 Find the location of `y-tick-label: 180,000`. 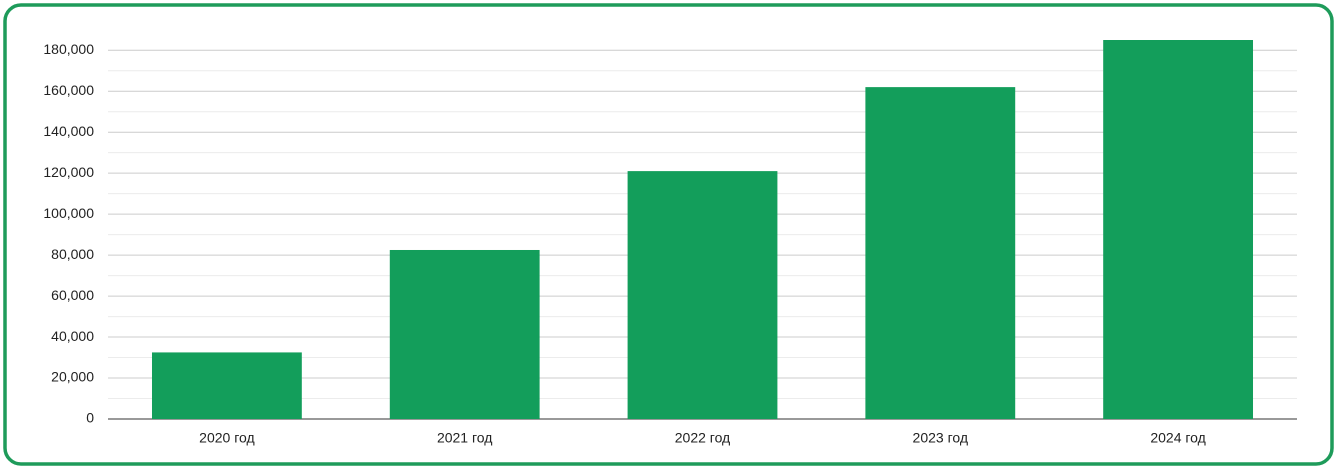

y-tick-label: 180,000 is located at coordinates (68, 49).